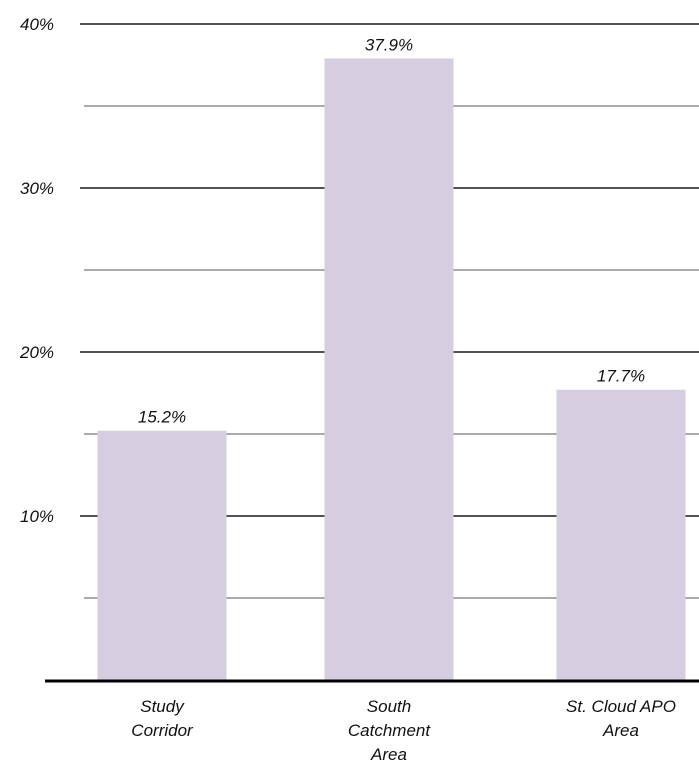 The image size is (699, 766). I want to click on category-label: Catchment, so click(389, 730).